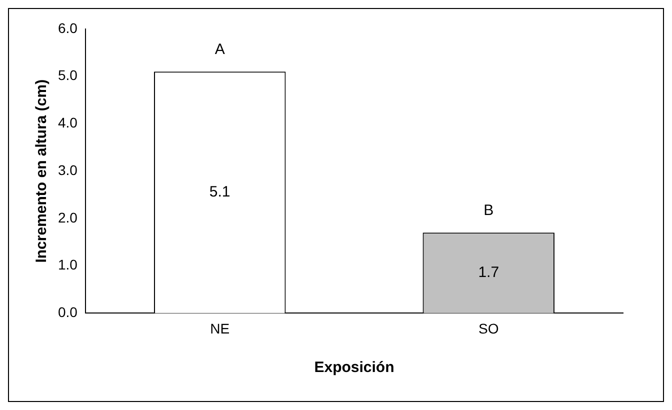  I want to click on annotation: A, so click(219, 49).